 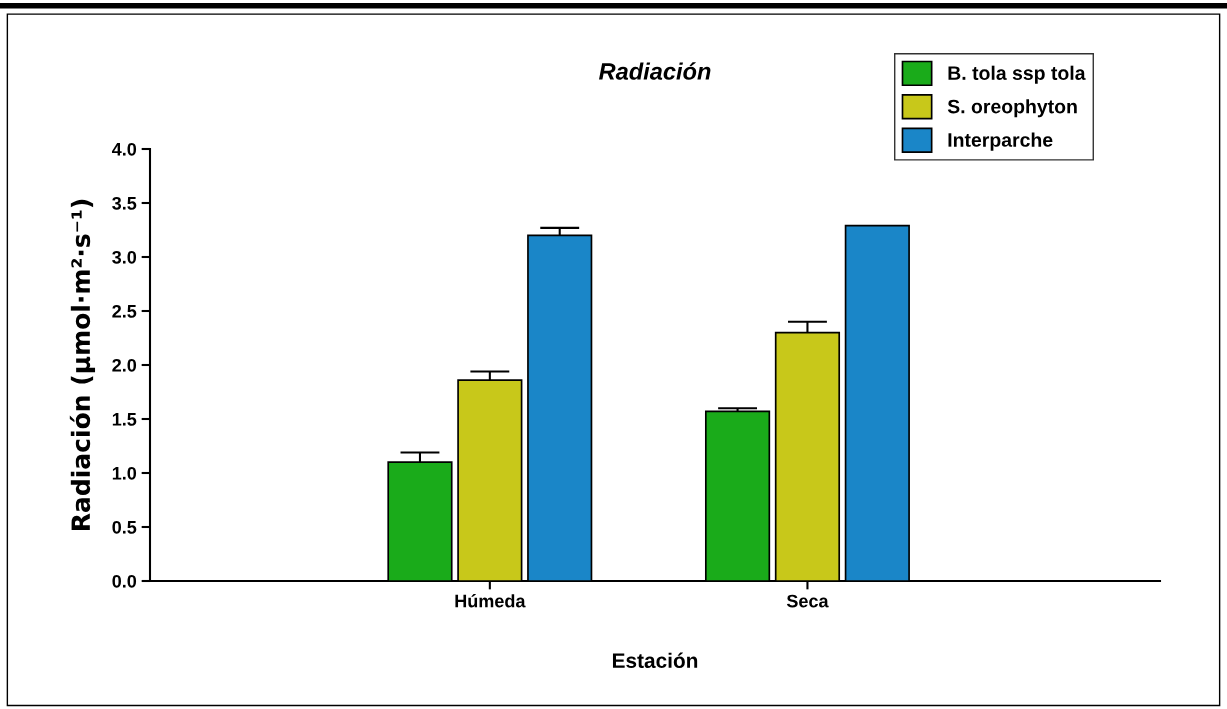 I want to click on y-tick-label: 3.0, so click(x=124, y=257).